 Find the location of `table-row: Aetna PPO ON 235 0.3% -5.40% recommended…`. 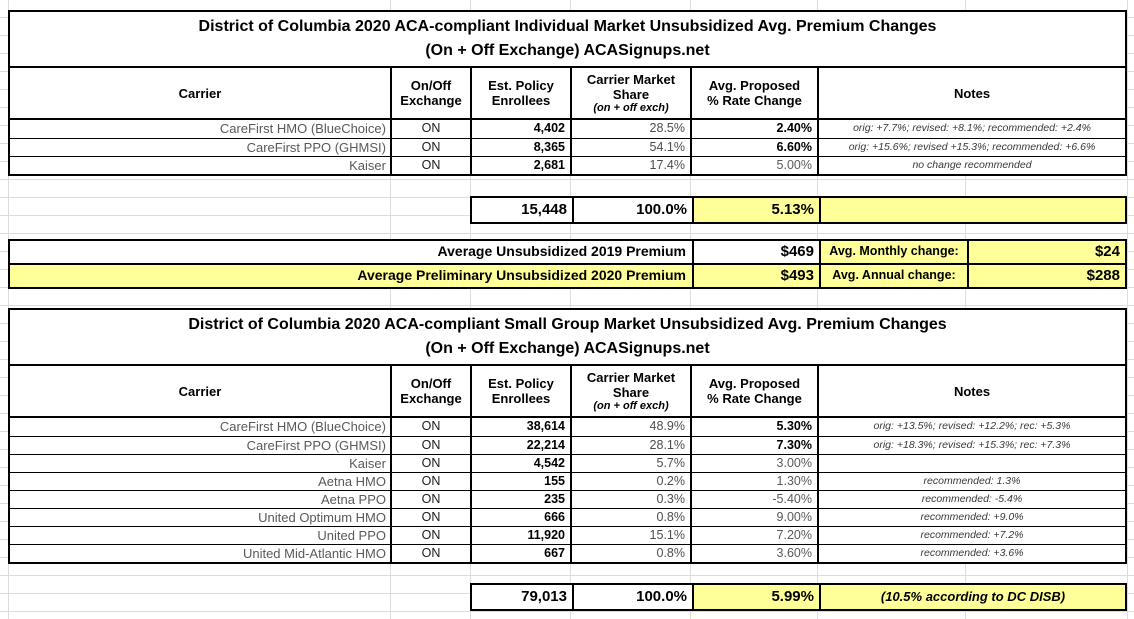

table-row: Aetna PPO ON 235 0.3% -5.40% recommended… is located at coordinates (567, 499).